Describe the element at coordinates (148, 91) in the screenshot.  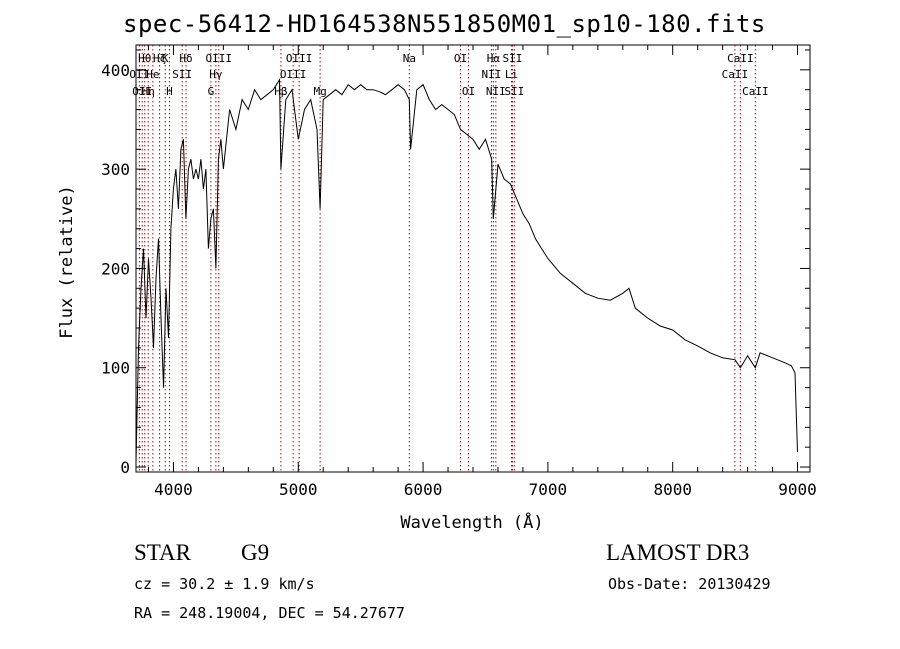
I see `line-marker-label: Hη` at that location.